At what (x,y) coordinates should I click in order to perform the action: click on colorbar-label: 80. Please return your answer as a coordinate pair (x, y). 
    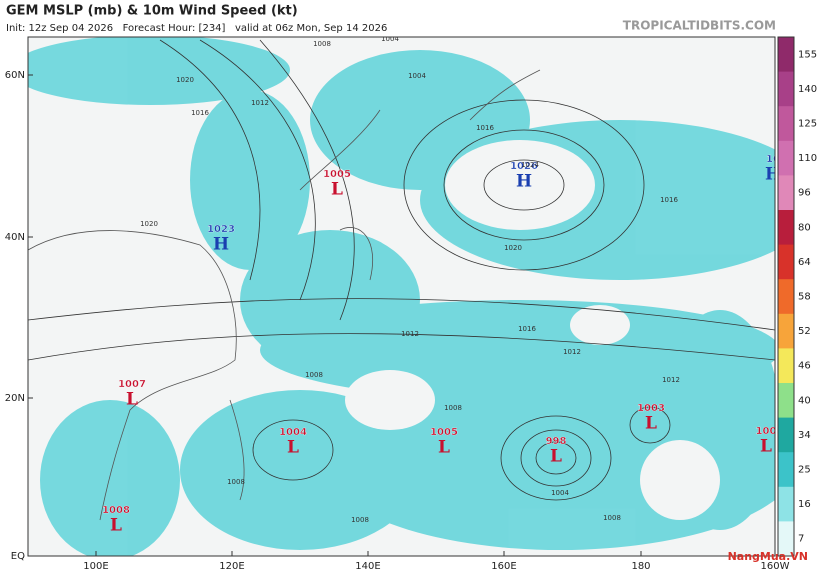
    Looking at the image, I should click on (804, 227).